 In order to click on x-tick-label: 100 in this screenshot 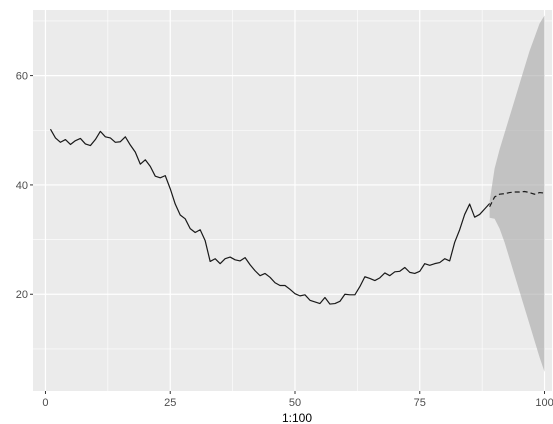, I will do `click(544, 403)`.